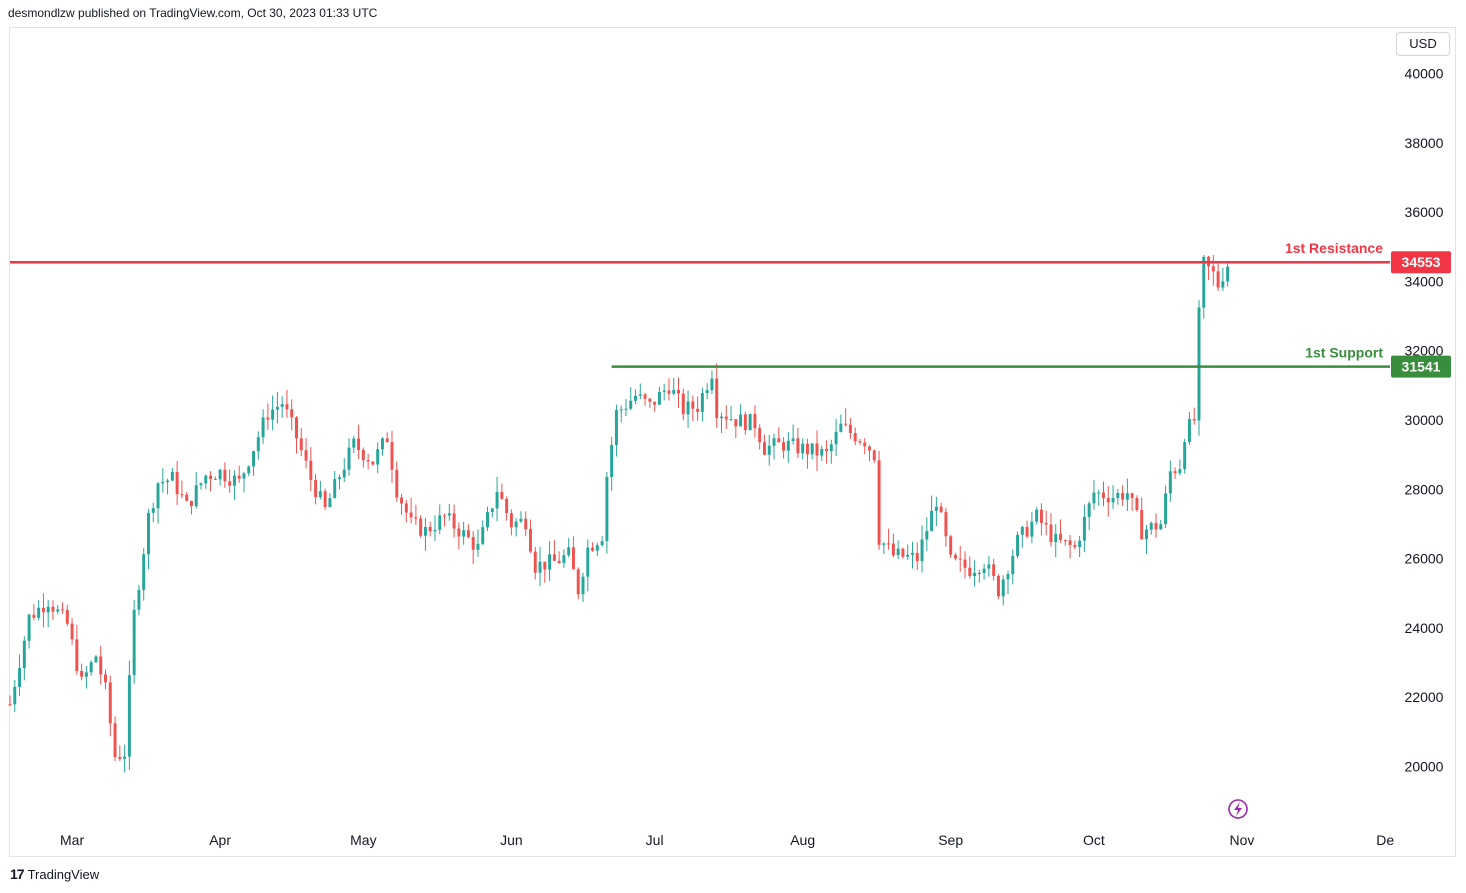 The height and width of the screenshot is (893, 1466). Describe the element at coordinates (363, 840) in the screenshot. I see `x-tick-label: May` at that location.